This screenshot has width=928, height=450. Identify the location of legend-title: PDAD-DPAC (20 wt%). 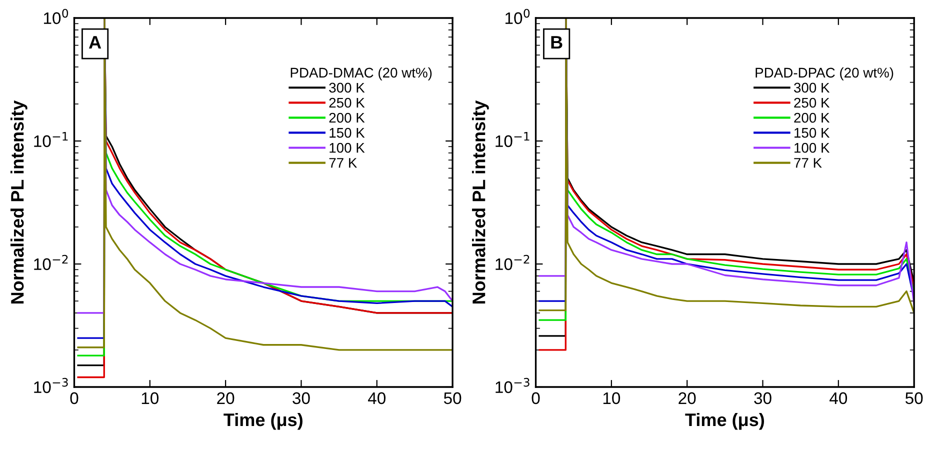
(825, 73).